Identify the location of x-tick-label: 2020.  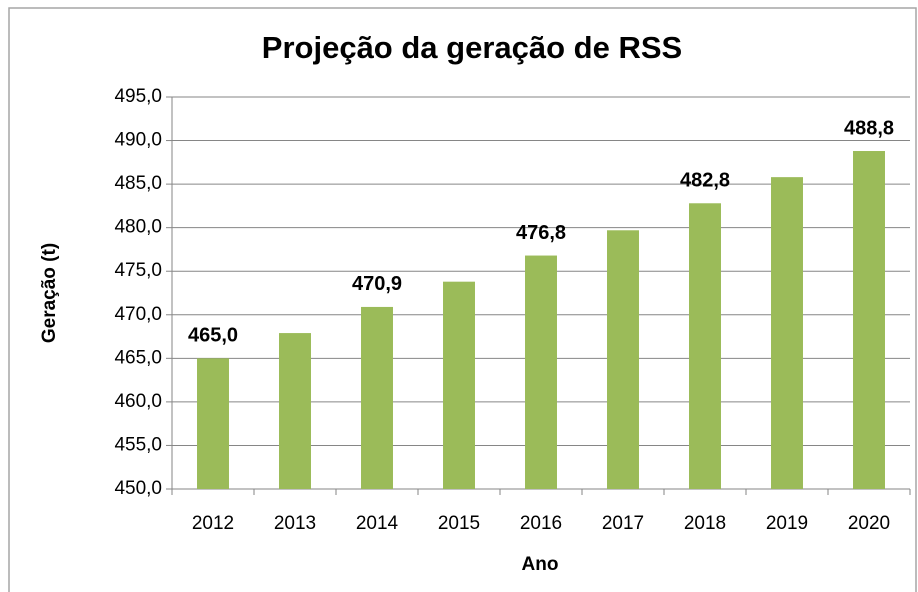
(869, 523).